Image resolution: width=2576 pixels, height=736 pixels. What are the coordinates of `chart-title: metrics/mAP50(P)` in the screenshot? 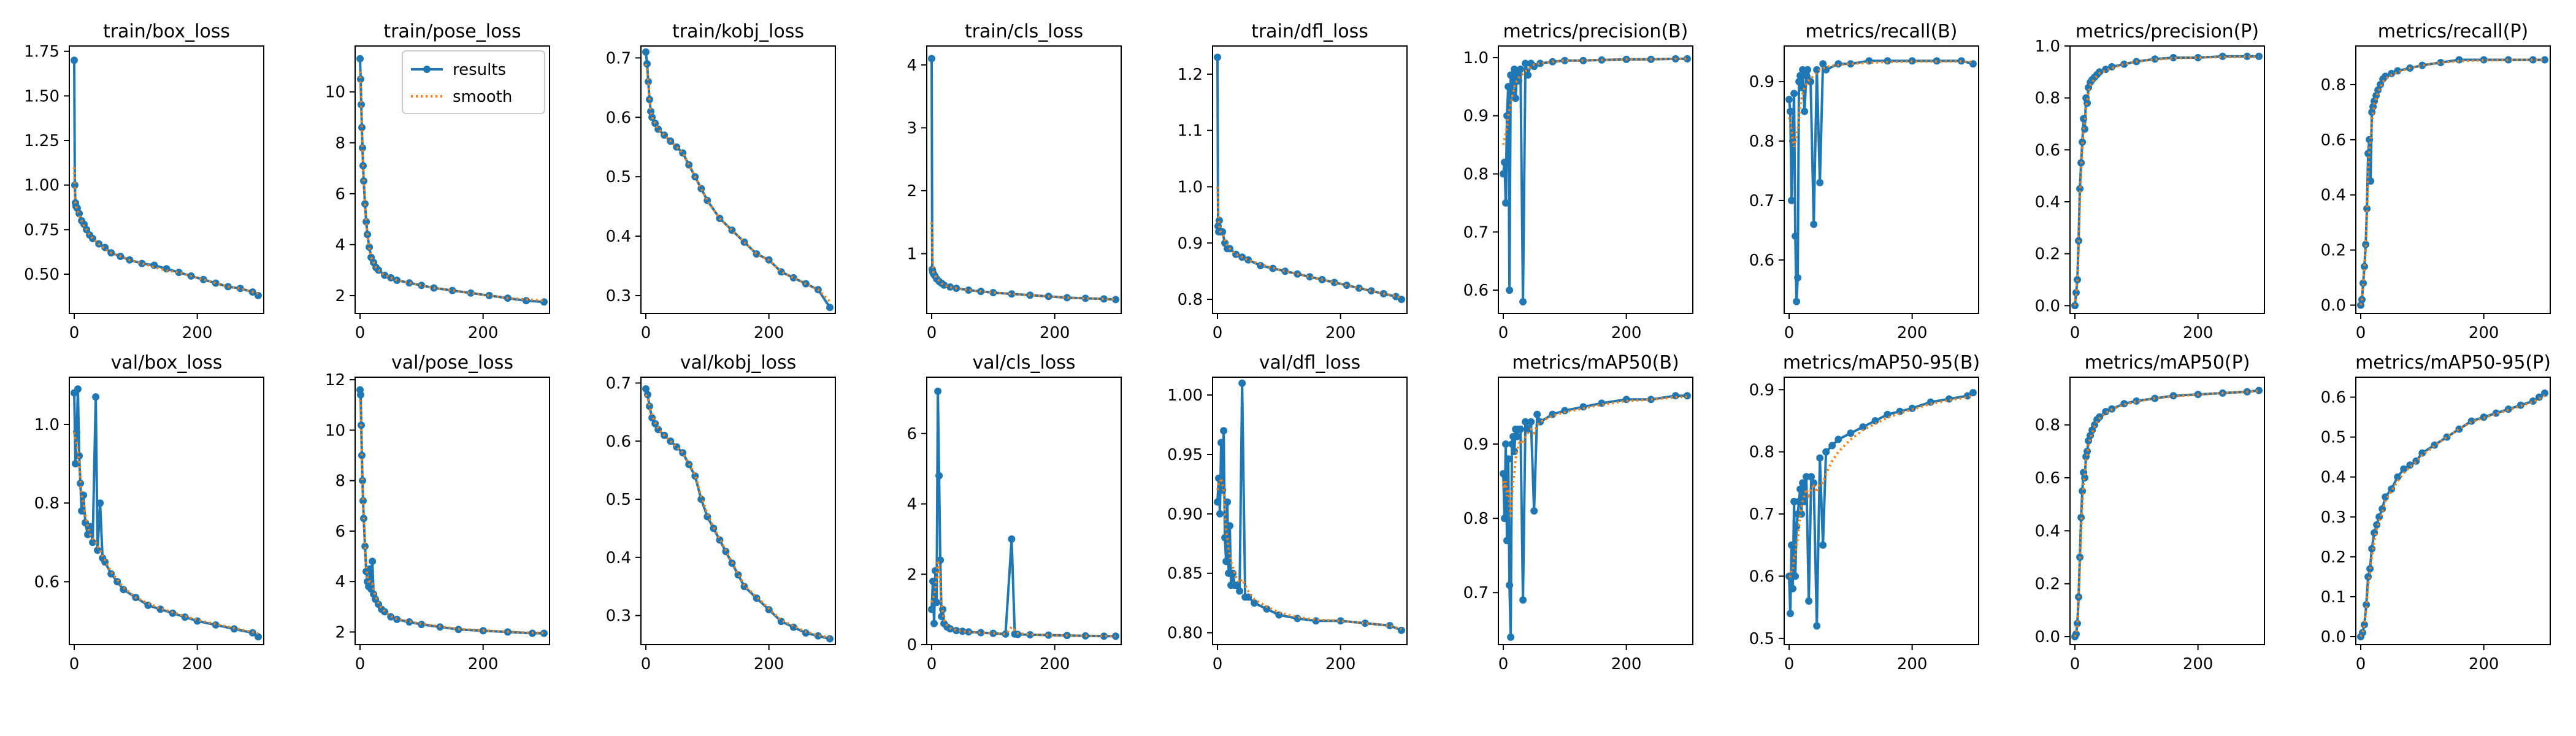 It's located at (2167, 363).